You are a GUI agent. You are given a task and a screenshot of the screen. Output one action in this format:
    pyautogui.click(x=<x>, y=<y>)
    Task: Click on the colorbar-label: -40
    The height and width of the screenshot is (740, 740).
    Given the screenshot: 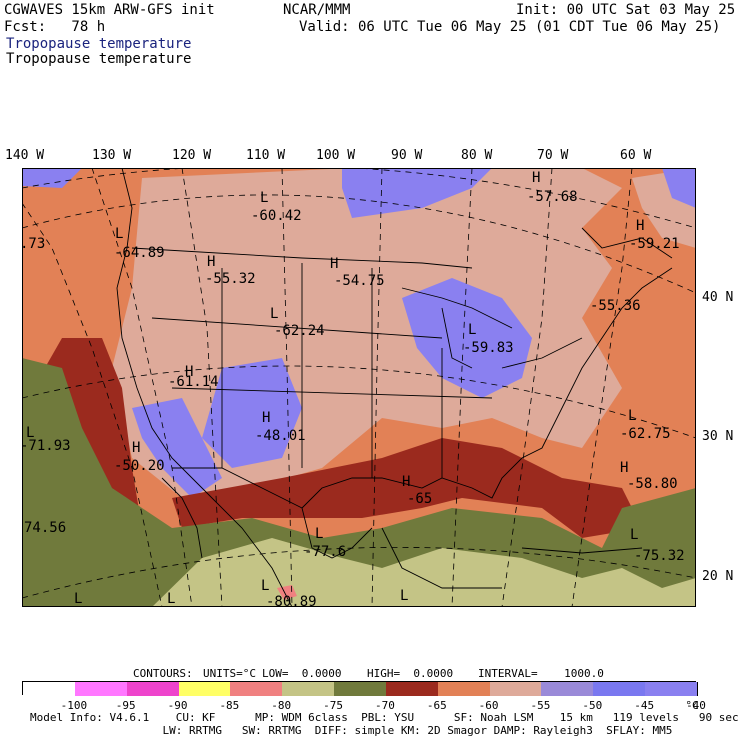 What is the action you would take?
    pyautogui.click(x=696, y=705)
    